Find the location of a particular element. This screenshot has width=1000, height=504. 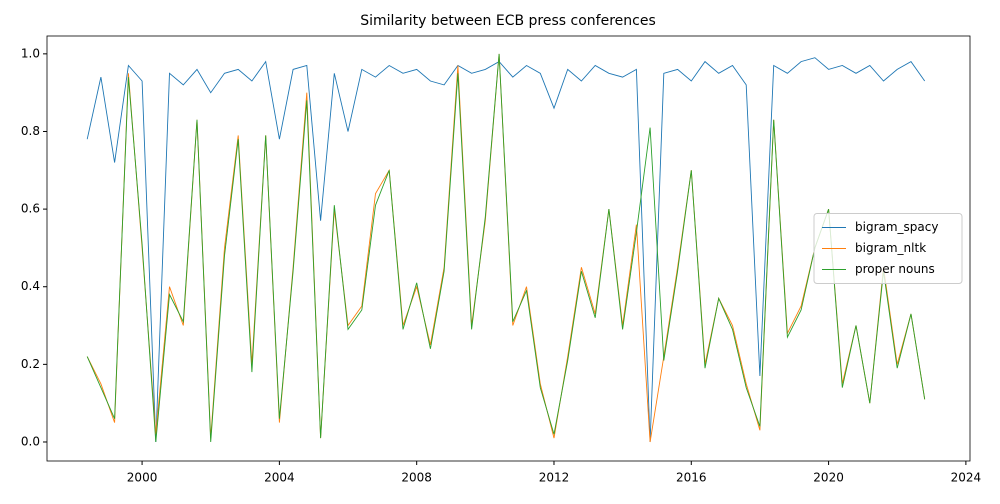

y-tick-label: 0.2 is located at coordinates (30, 364).